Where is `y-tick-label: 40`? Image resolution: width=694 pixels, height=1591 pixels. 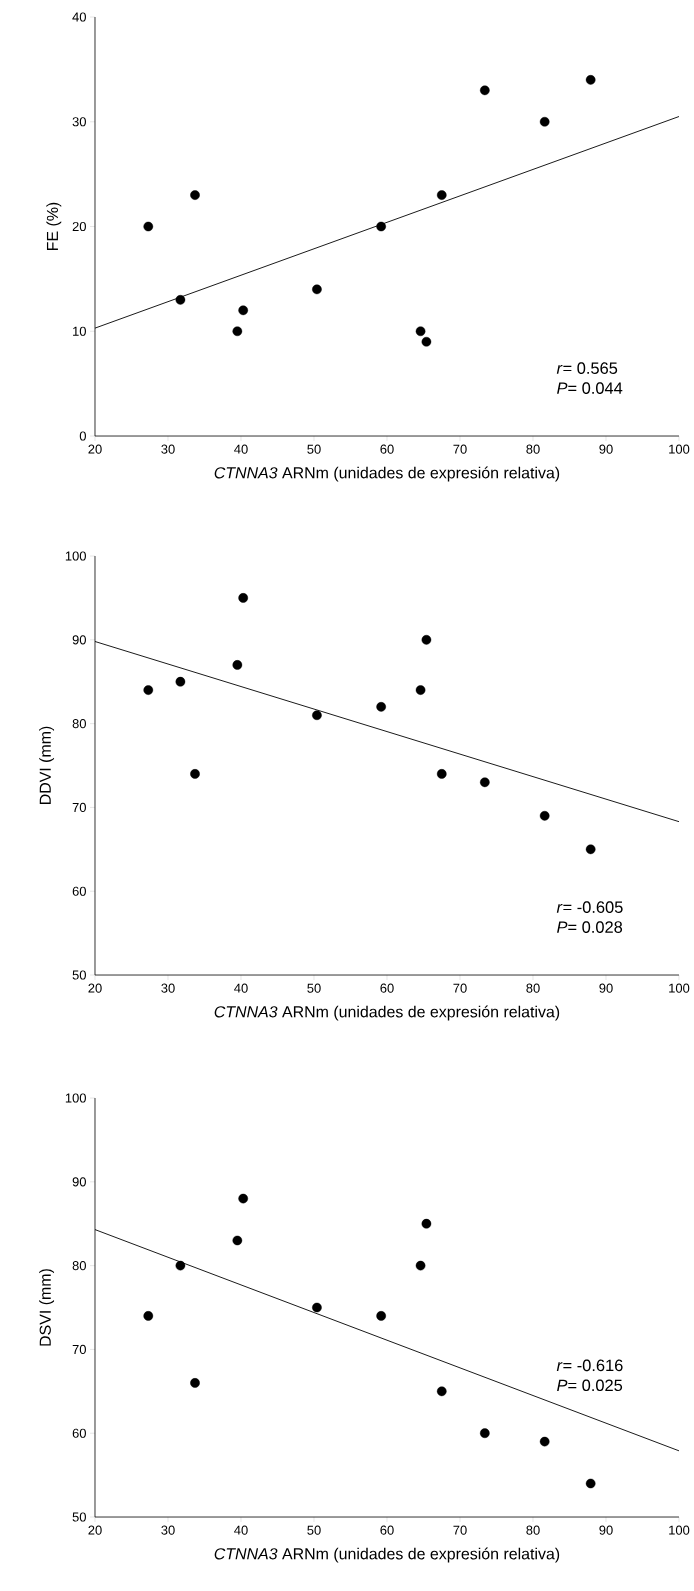
y-tick-label: 40 is located at coordinates (79, 17).